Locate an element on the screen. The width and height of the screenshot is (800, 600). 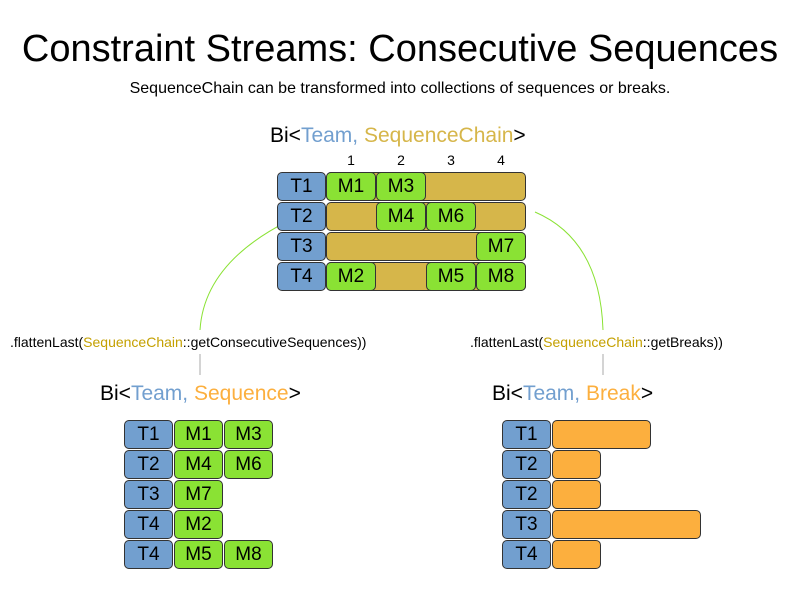
break-type-header: Bi<Team, Break> is located at coordinates (572, 394).